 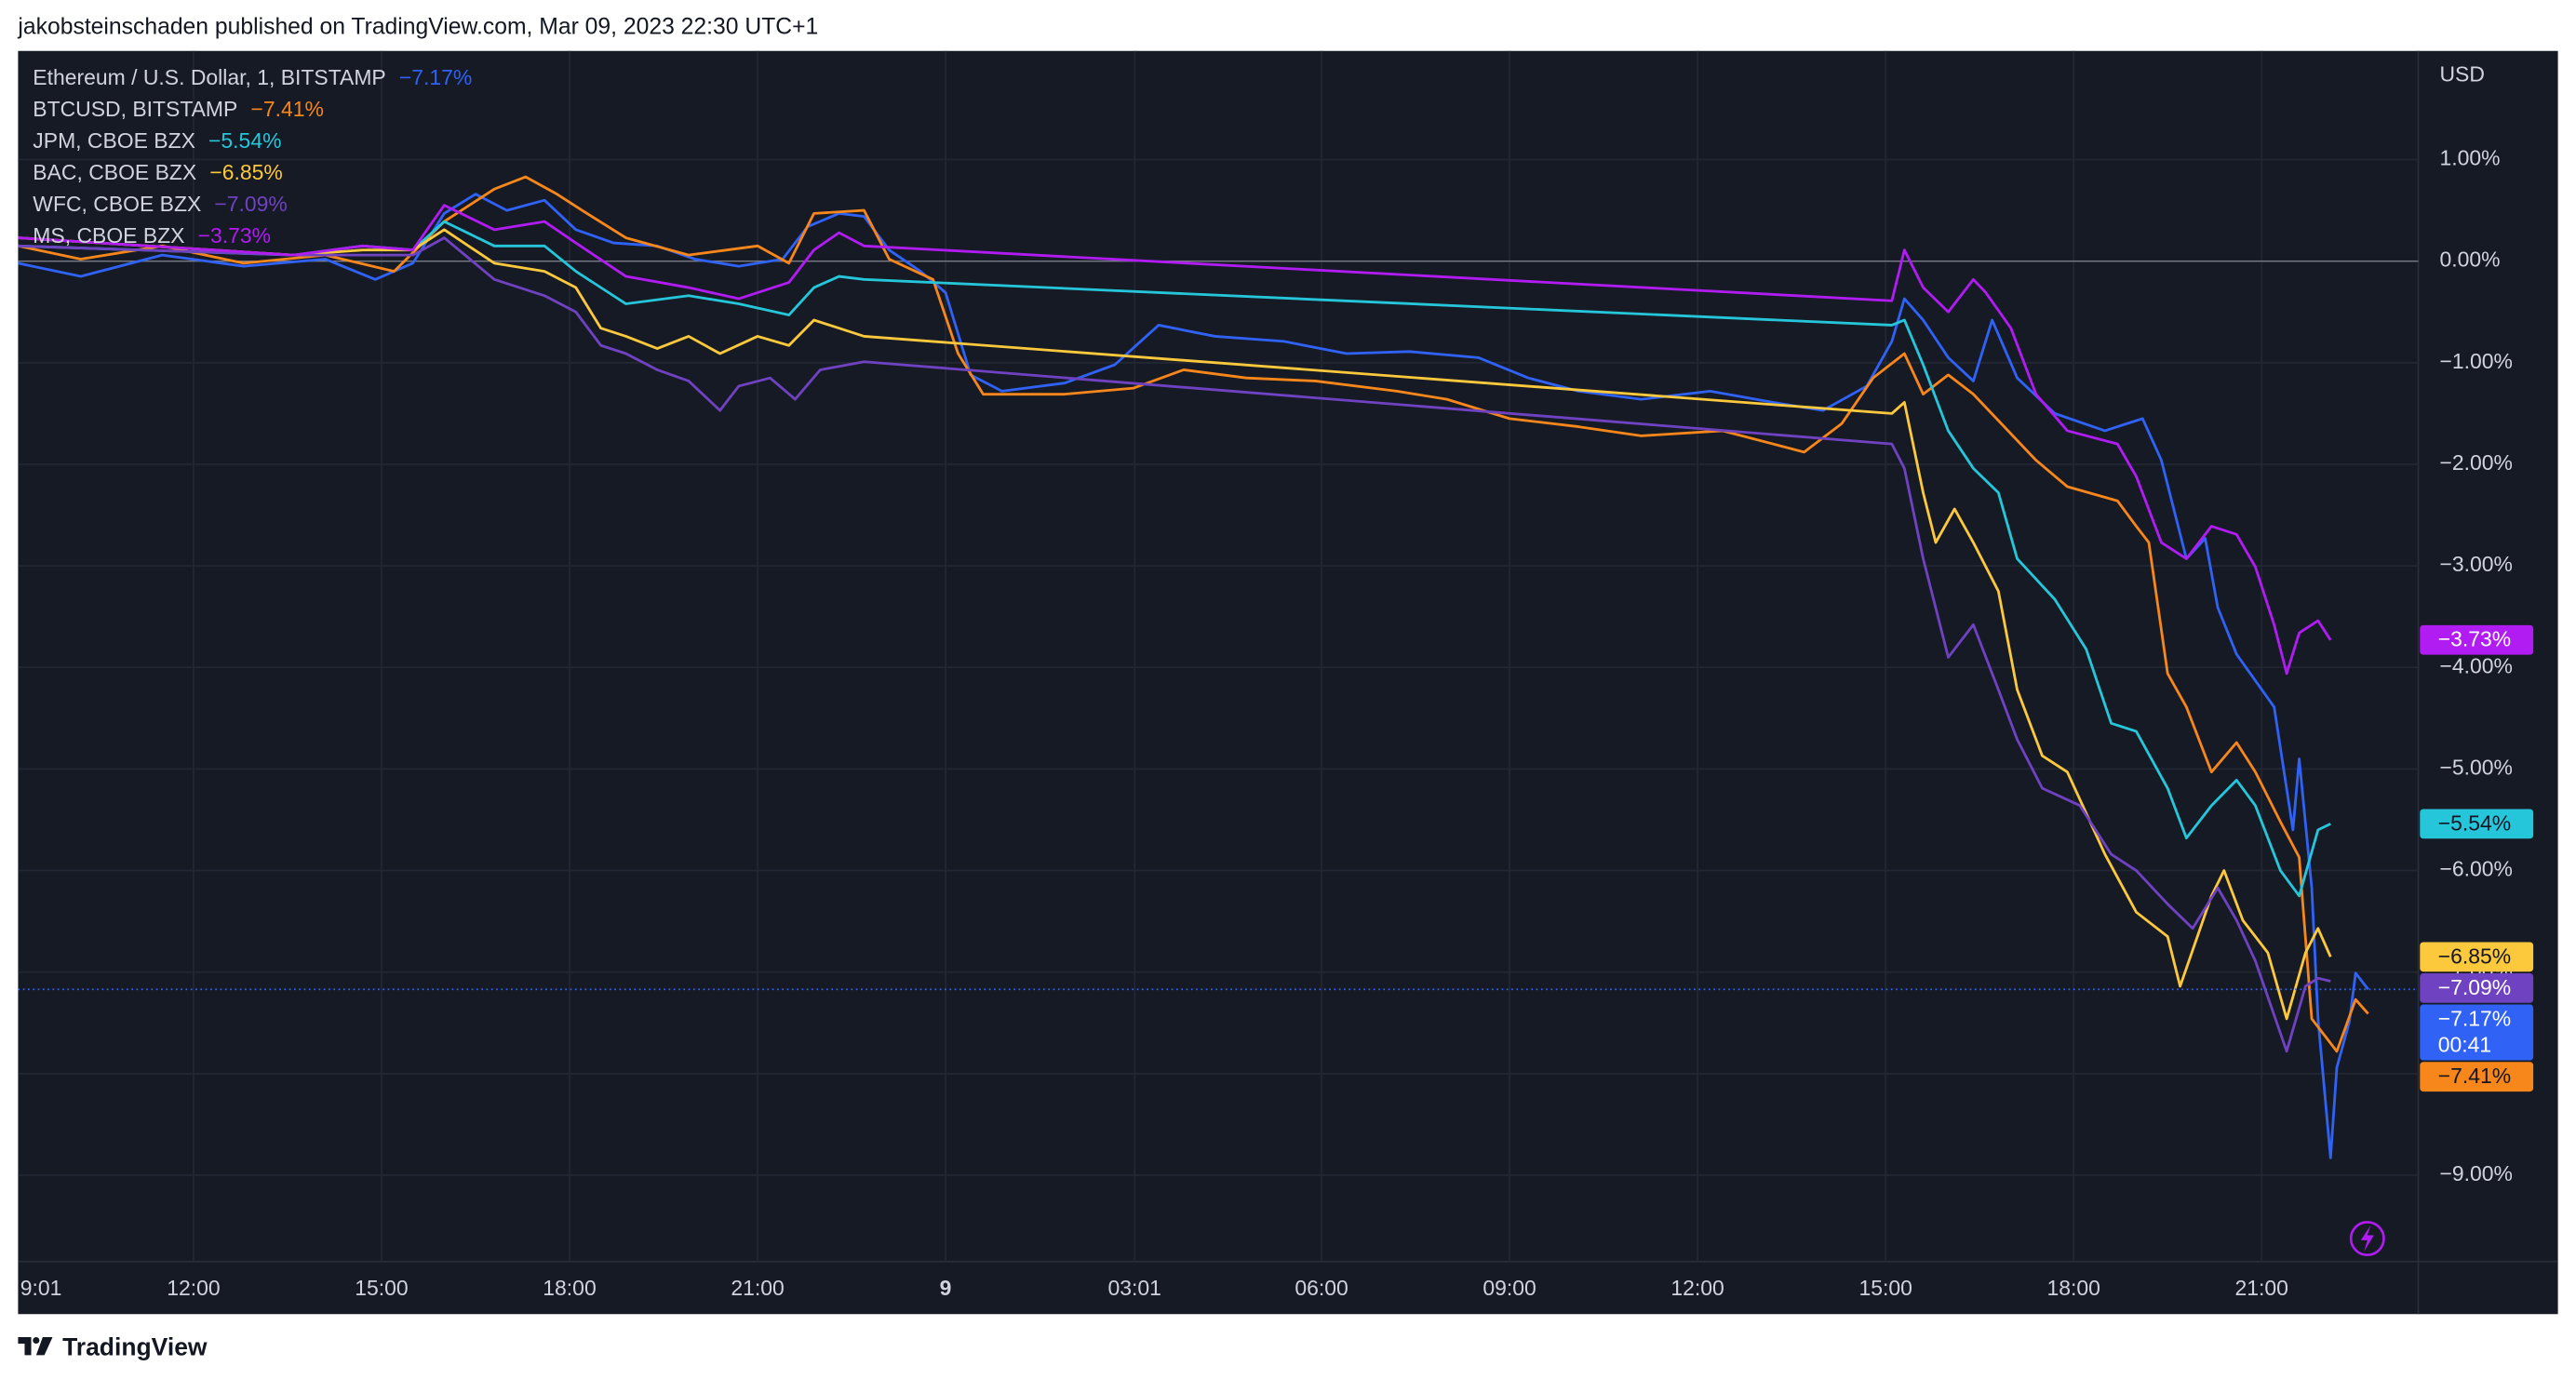 What do you see at coordinates (2474, 639) in the screenshot?
I see `price-badge-label: −3.73%` at bounding box center [2474, 639].